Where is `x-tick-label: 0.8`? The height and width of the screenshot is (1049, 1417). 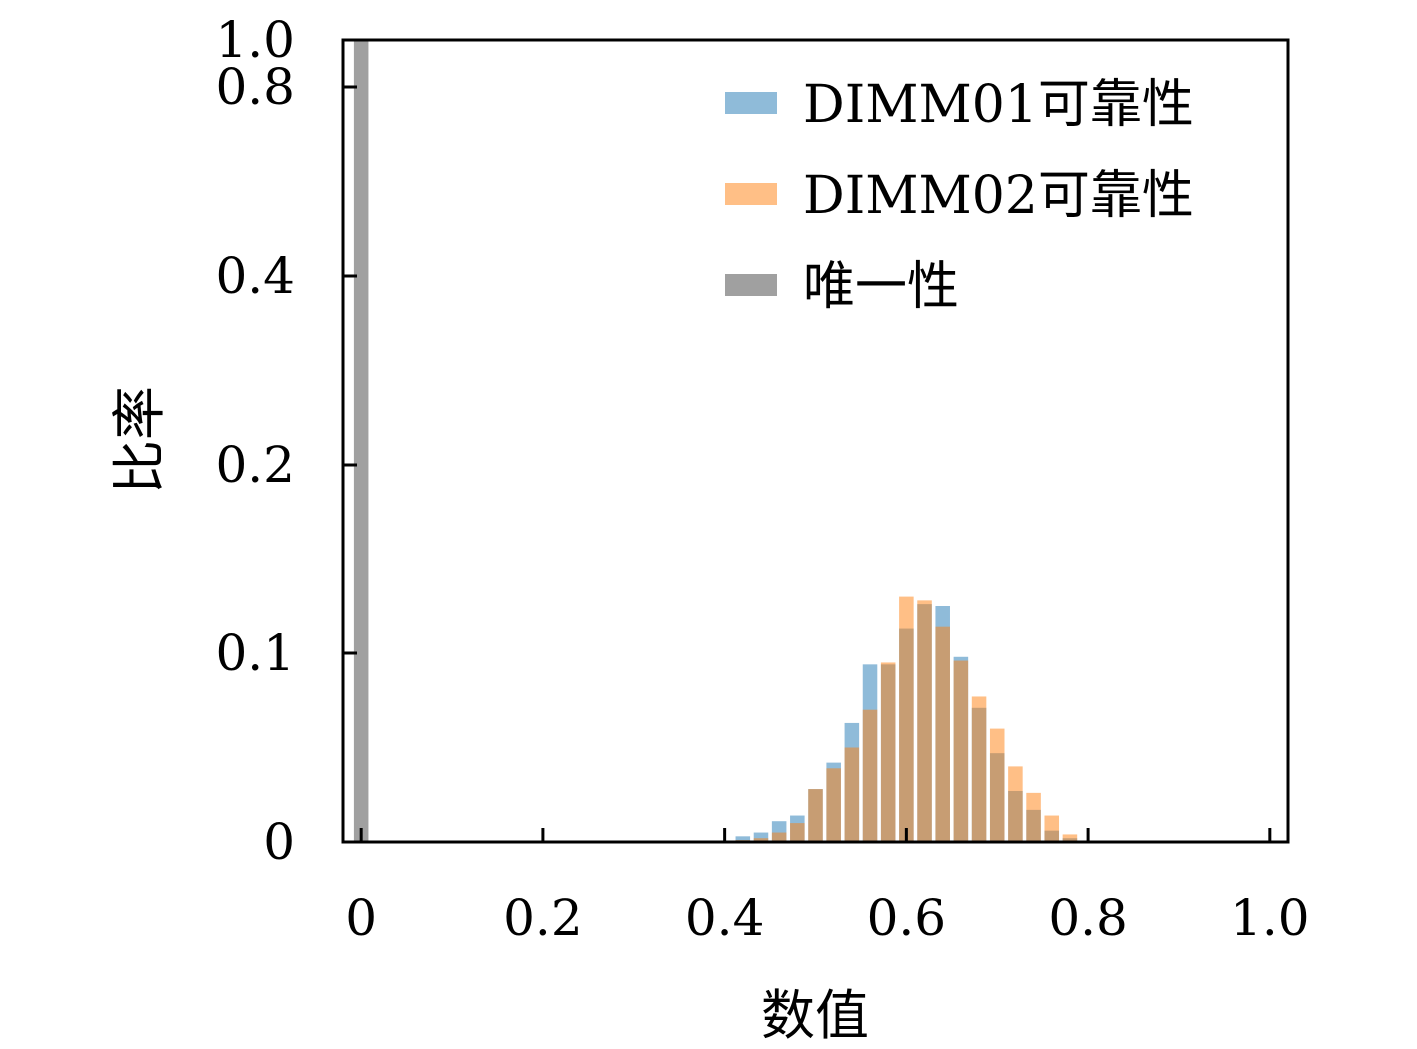 x-tick-label: 0.8 is located at coordinates (1088, 918).